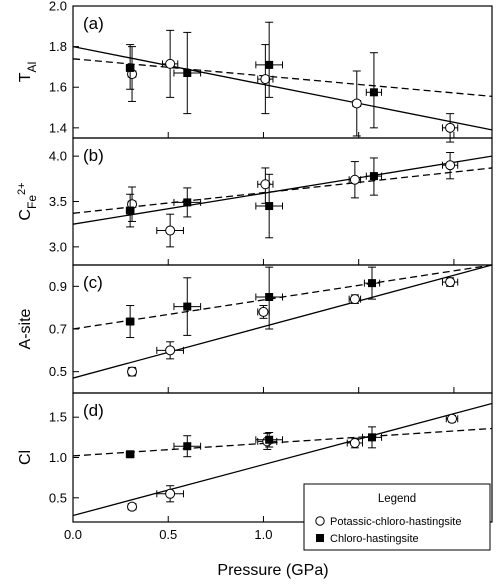 The image size is (500, 584). Describe the element at coordinates (58, 417) in the screenshot. I see `y-tick-label-3-2: 1.5` at that location.